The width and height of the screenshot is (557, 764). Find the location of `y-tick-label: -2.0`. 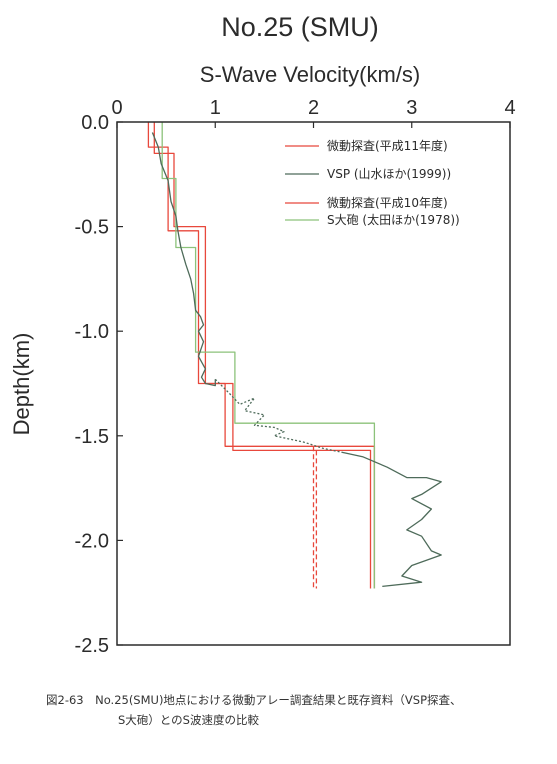

y-tick-label: -2.0 is located at coordinates (92, 541).